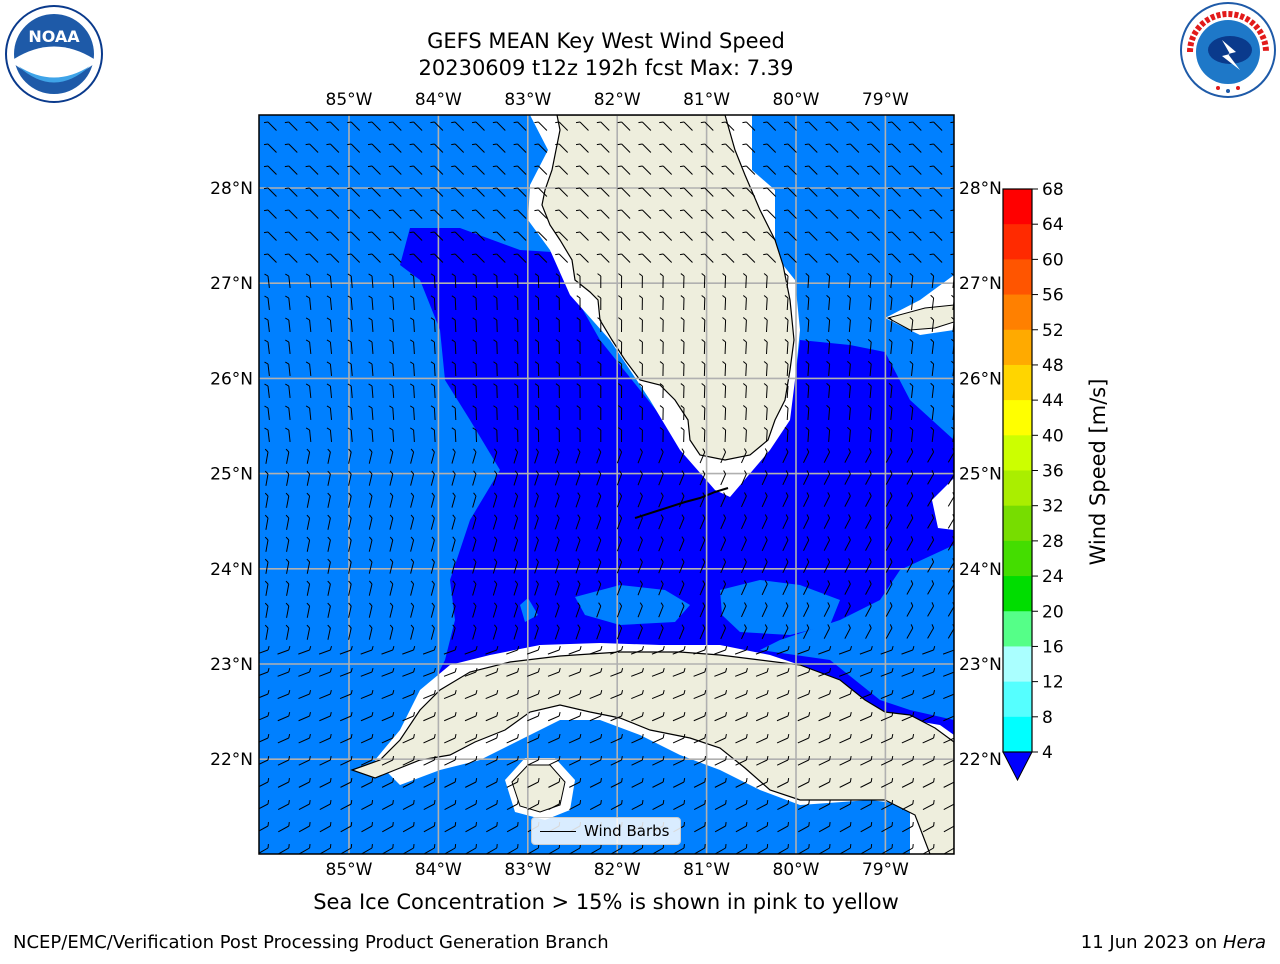 This screenshot has width=1280, height=964. What do you see at coordinates (1053, 260) in the screenshot?
I see `colorbar-tick-label: 60` at bounding box center [1053, 260].